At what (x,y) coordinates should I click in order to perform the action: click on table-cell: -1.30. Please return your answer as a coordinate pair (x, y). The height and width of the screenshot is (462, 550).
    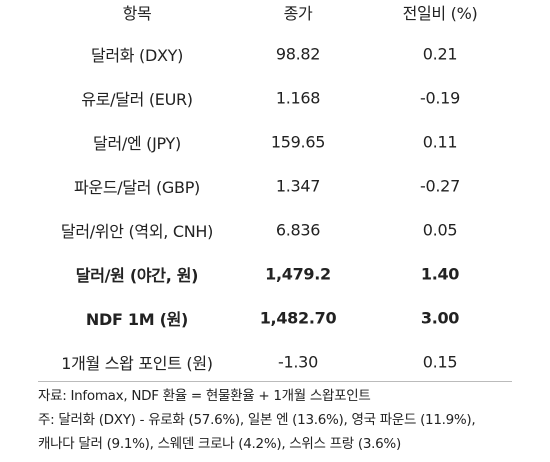
    Looking at the image, I should click on (298, 362).